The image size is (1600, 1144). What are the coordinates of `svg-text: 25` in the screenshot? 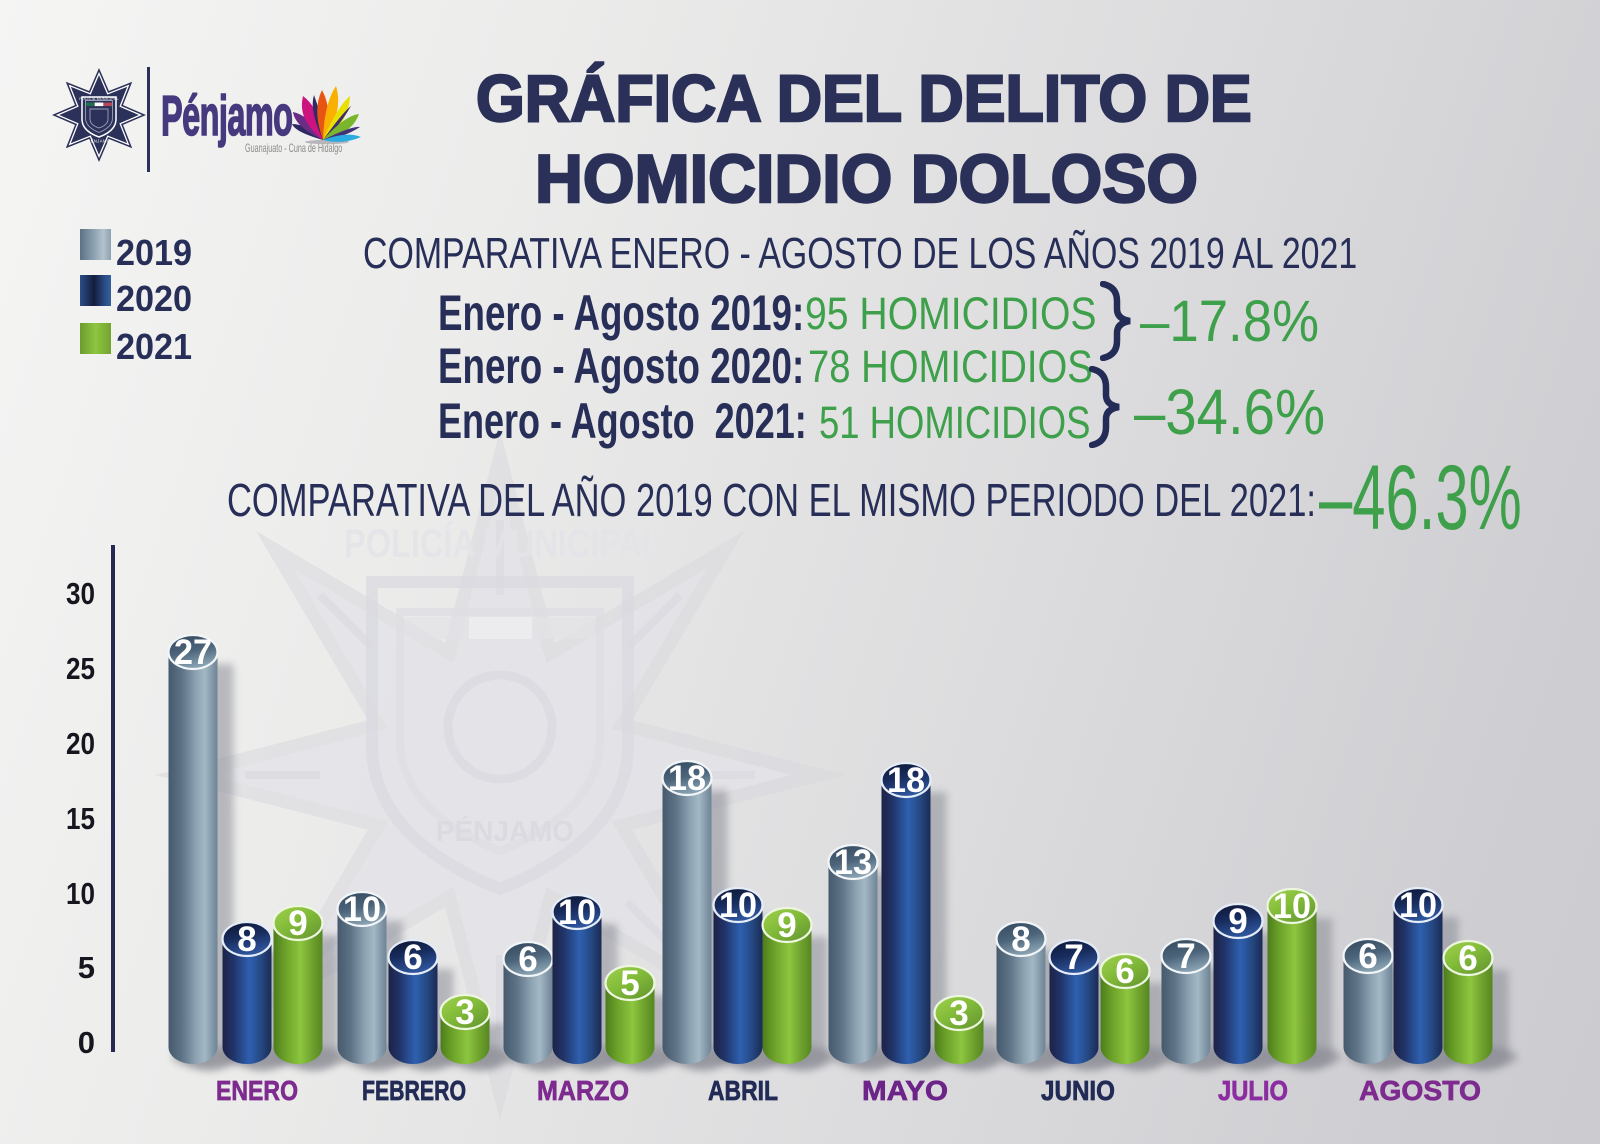 It's located at (80, 668).